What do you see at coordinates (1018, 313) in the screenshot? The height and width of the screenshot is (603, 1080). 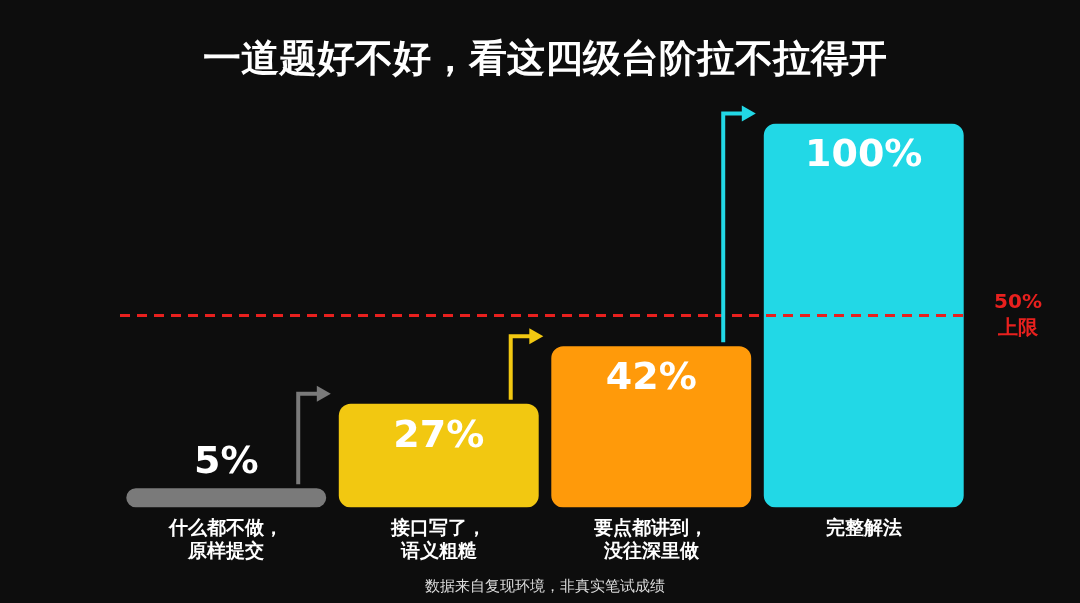 I see `ref-line-label: 50% 上限` at bounding box center [1018, 313].